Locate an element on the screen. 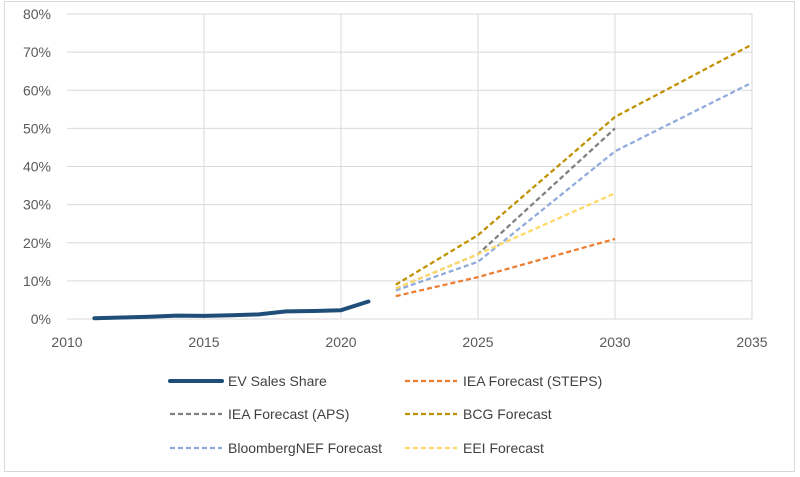  legend-label-3: BCG Forecast is located at coordinates (507, 414).